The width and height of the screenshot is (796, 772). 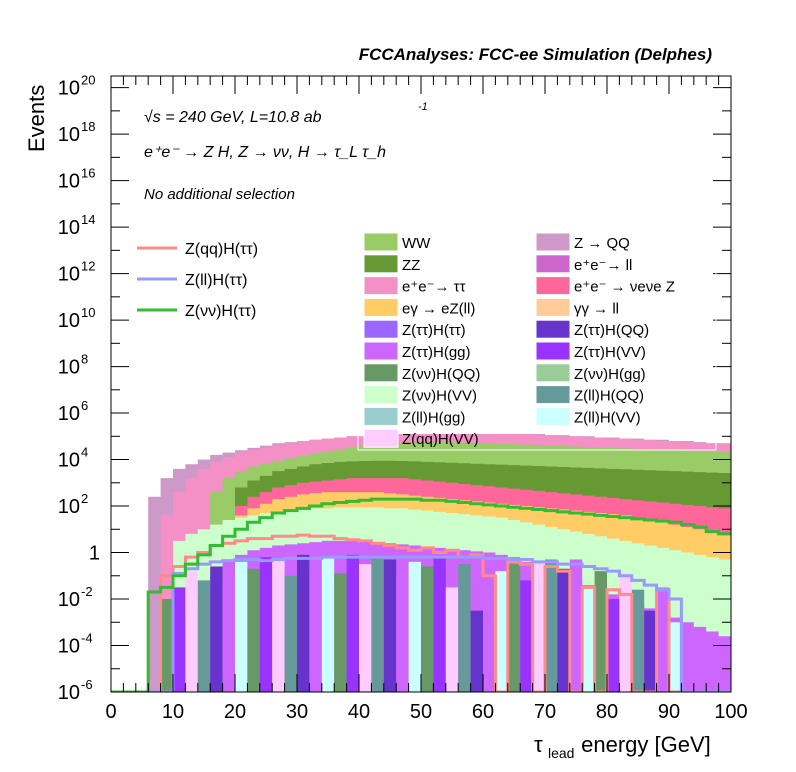 I want to click on y-tick-label-18: 10, so click(x=69, y=135).